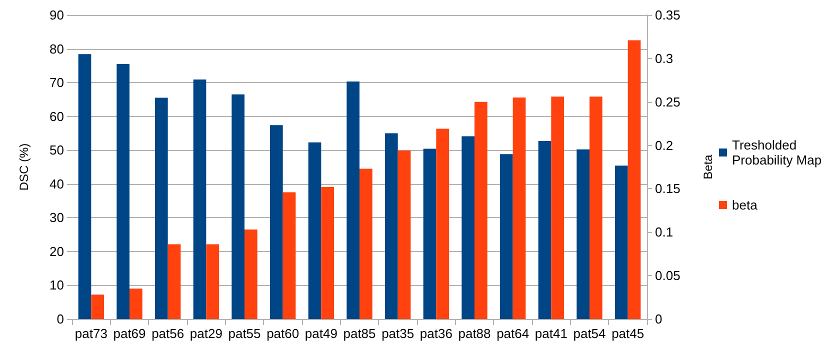 This screenshot has height=350, width=837. Describe the element at coordinates (628, 333) in the screenshot. I see `x-tick-label: pat45` at that location.